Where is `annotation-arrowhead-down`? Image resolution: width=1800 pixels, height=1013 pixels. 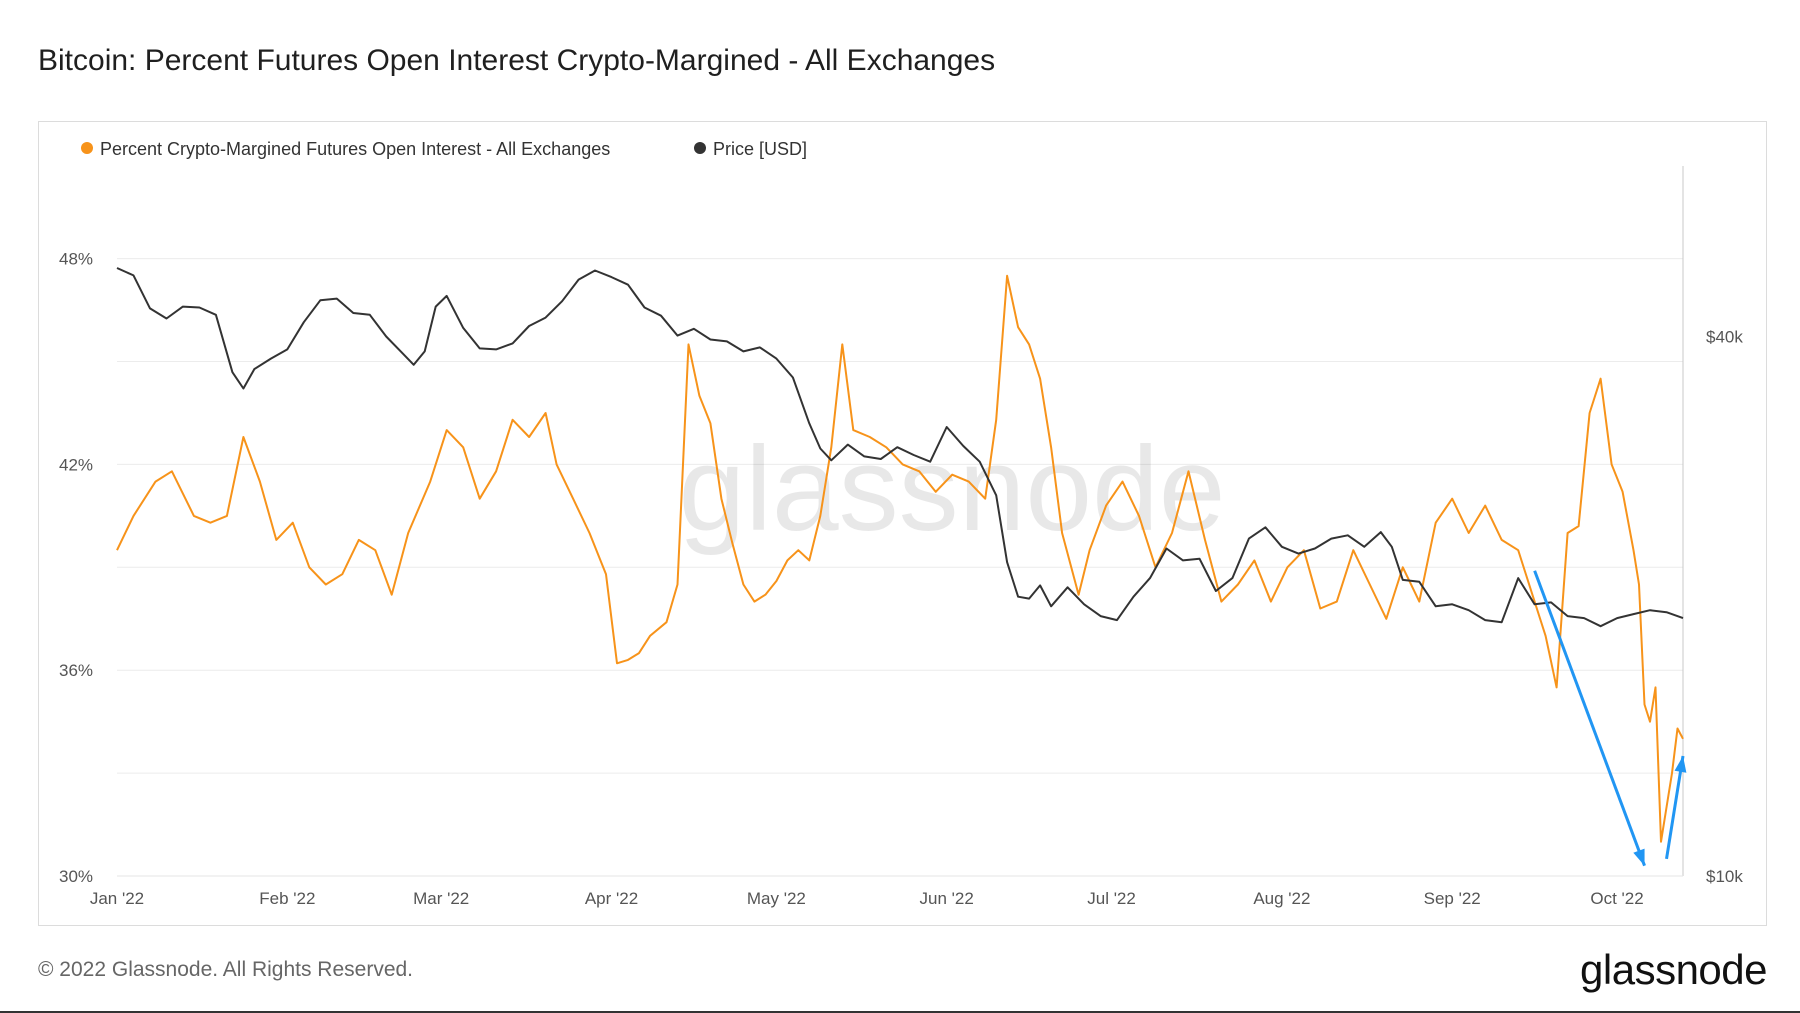
annotation-arrowhead-down is located at coordinates (1639, 857).